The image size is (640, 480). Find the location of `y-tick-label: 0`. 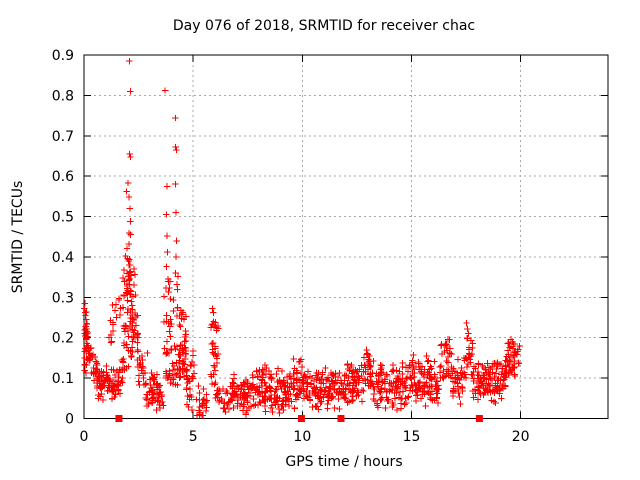

y-tick-label: 0 is located at coordinates (69, 420).